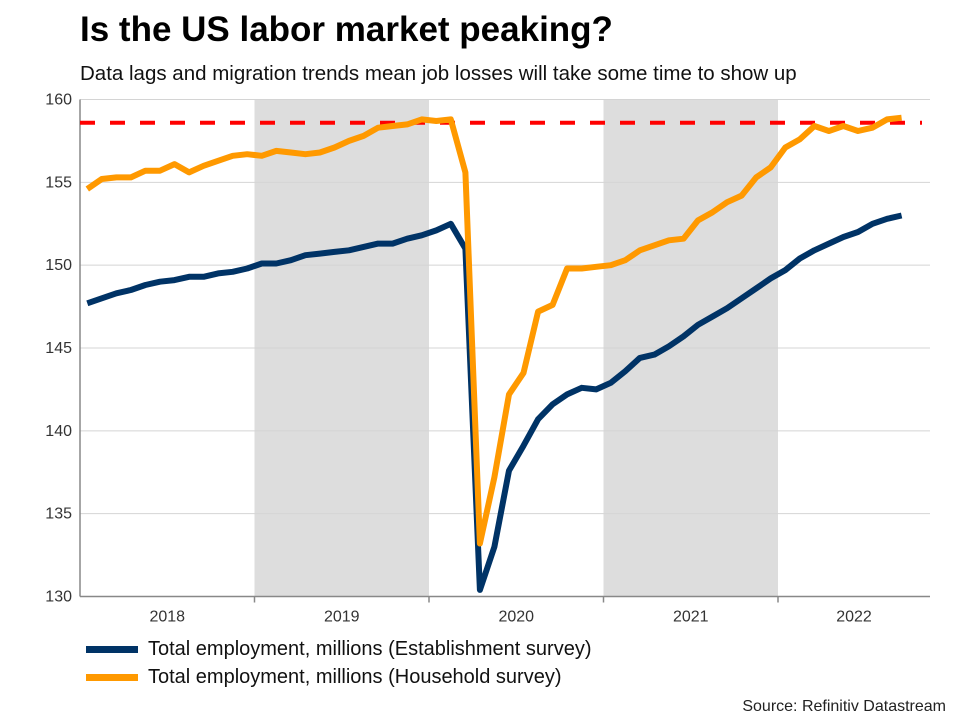  I want to click on x-tick-label-2020: 2020, so click(516, 617).